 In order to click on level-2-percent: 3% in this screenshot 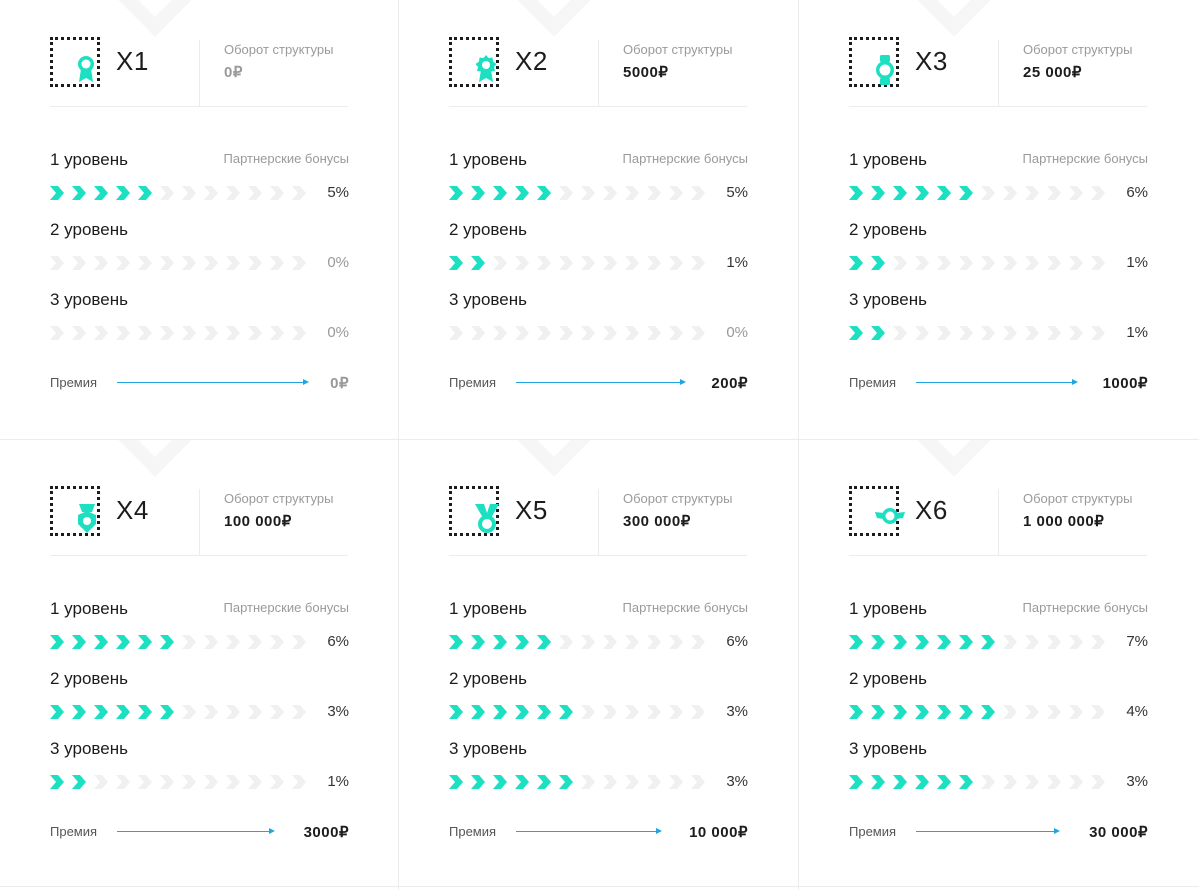, I will do `click(338, 711)`.